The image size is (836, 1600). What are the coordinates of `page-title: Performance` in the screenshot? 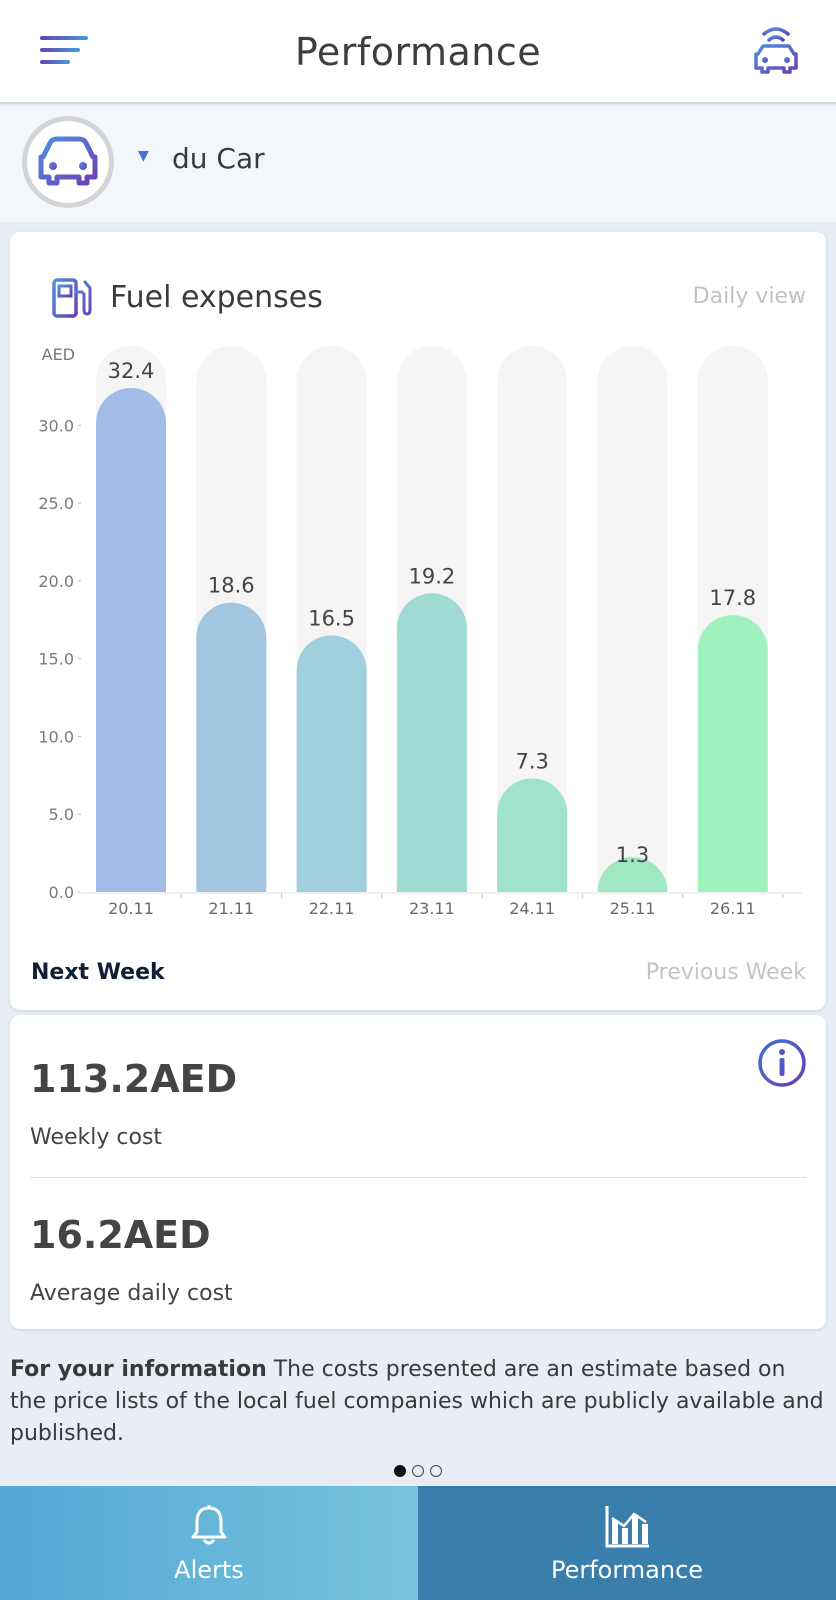 It's located at (418, 52).